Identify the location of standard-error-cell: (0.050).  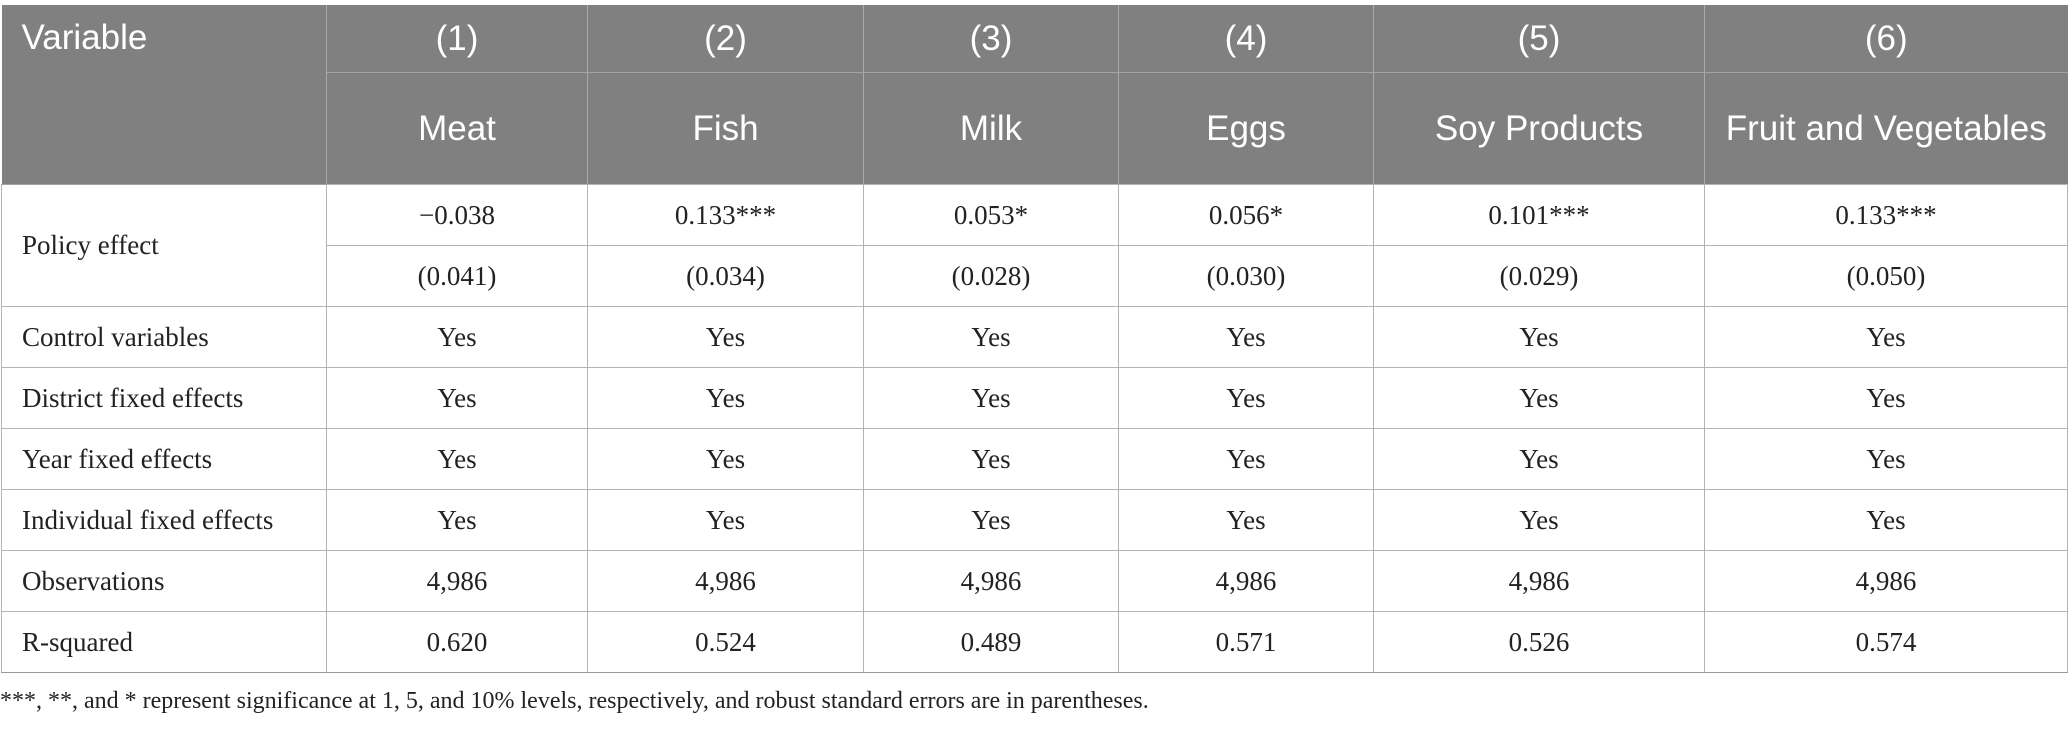
(1886, 276).